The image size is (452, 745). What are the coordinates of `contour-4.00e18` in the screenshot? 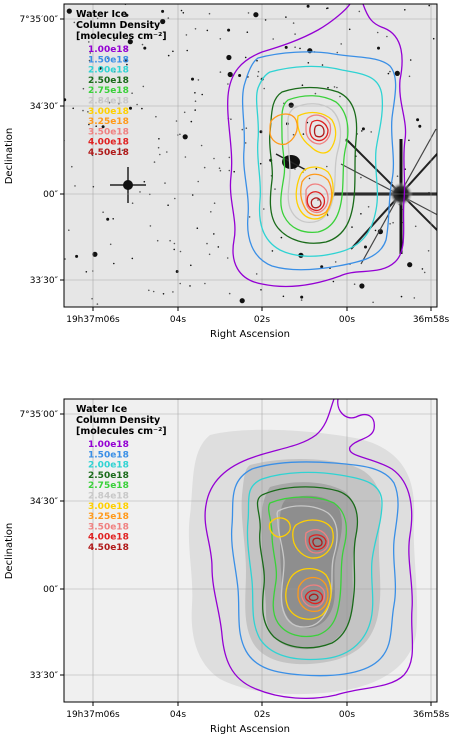 It's located at (315, 569).